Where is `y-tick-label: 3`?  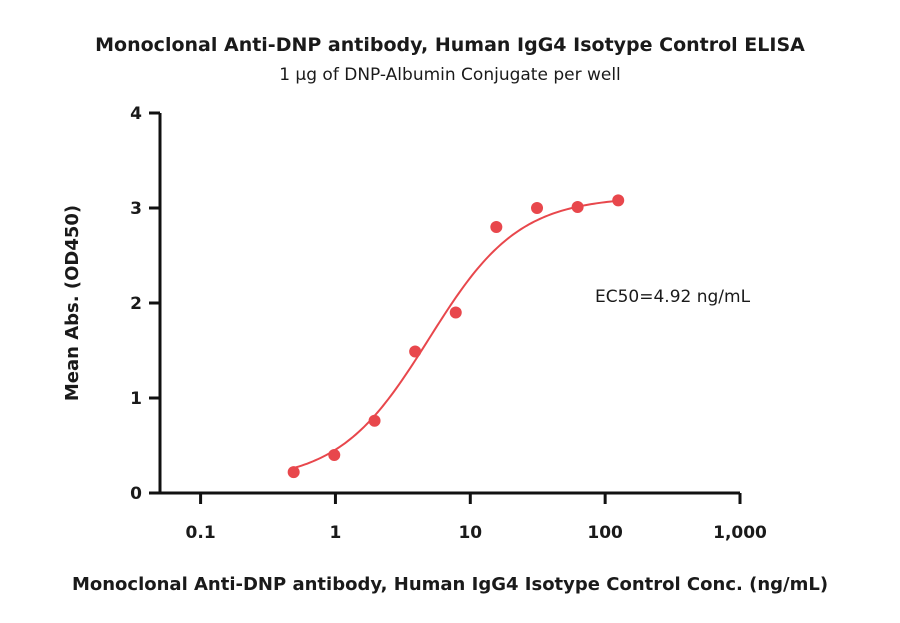 y-tick-label: 3 is located at coordinates (136, 209).